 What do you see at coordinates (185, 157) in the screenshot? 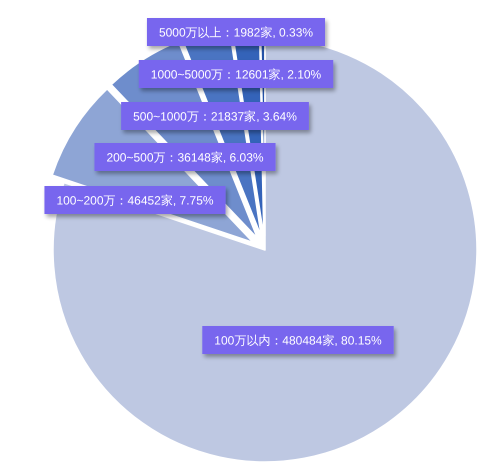
I see `slice-label: 200~500万：36148家, 6.03%` at bounding box center [185, 157].